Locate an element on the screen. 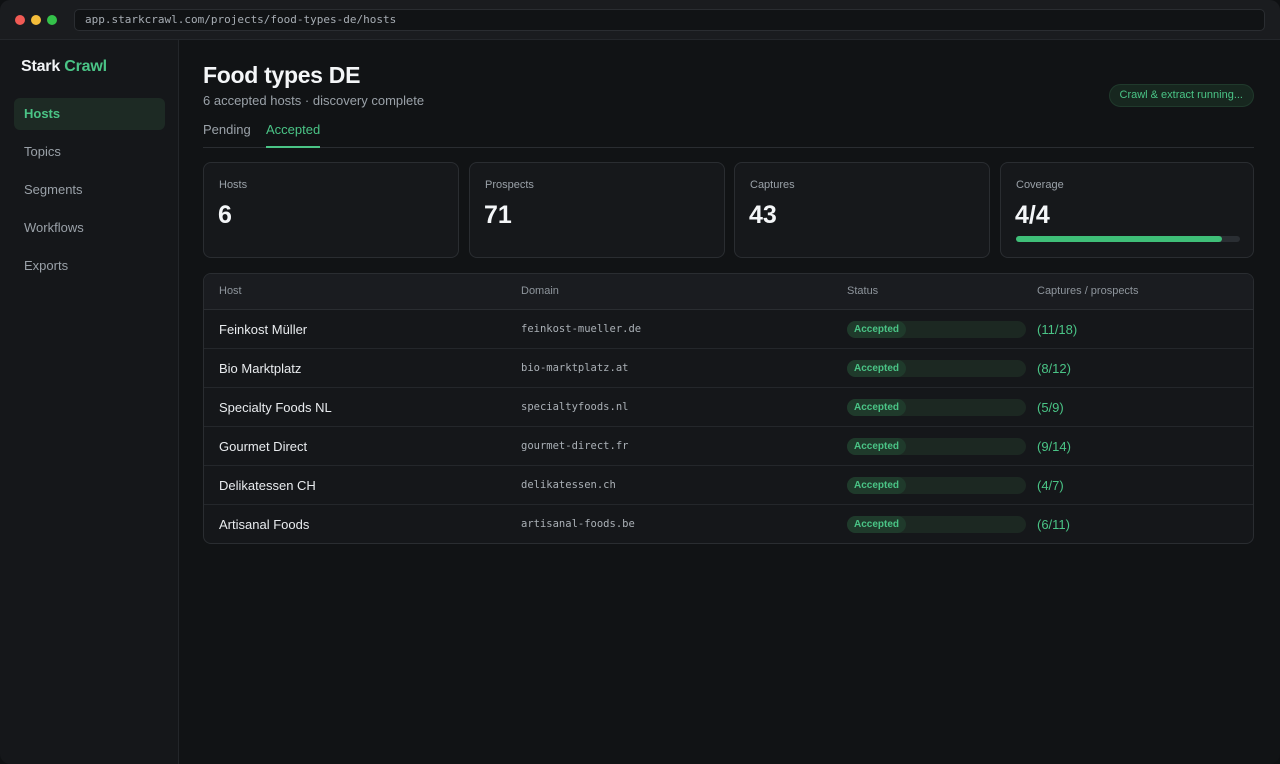  sidebar-item-exports: Exports is located at coordinates (46, 265).